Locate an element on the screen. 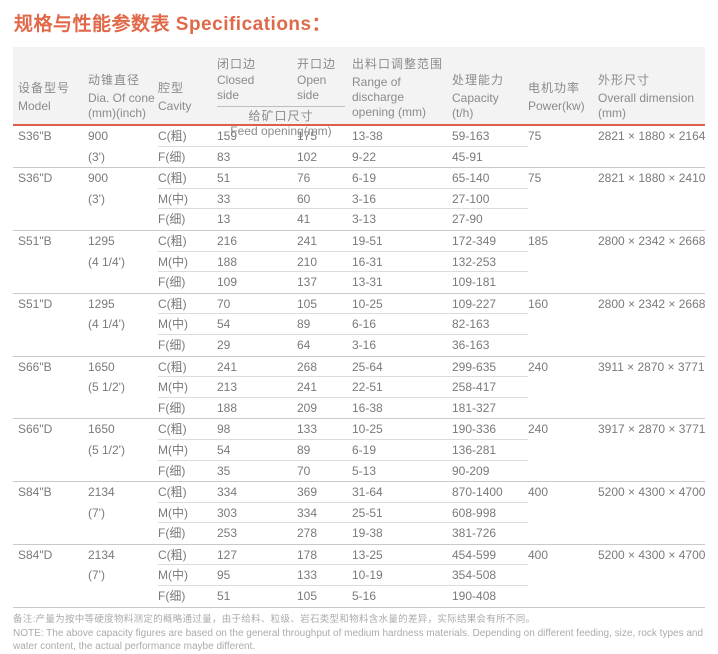 This screenshot has width=718, height=654. capacity-cell: 45-91 is located at coordinates (467, 156).